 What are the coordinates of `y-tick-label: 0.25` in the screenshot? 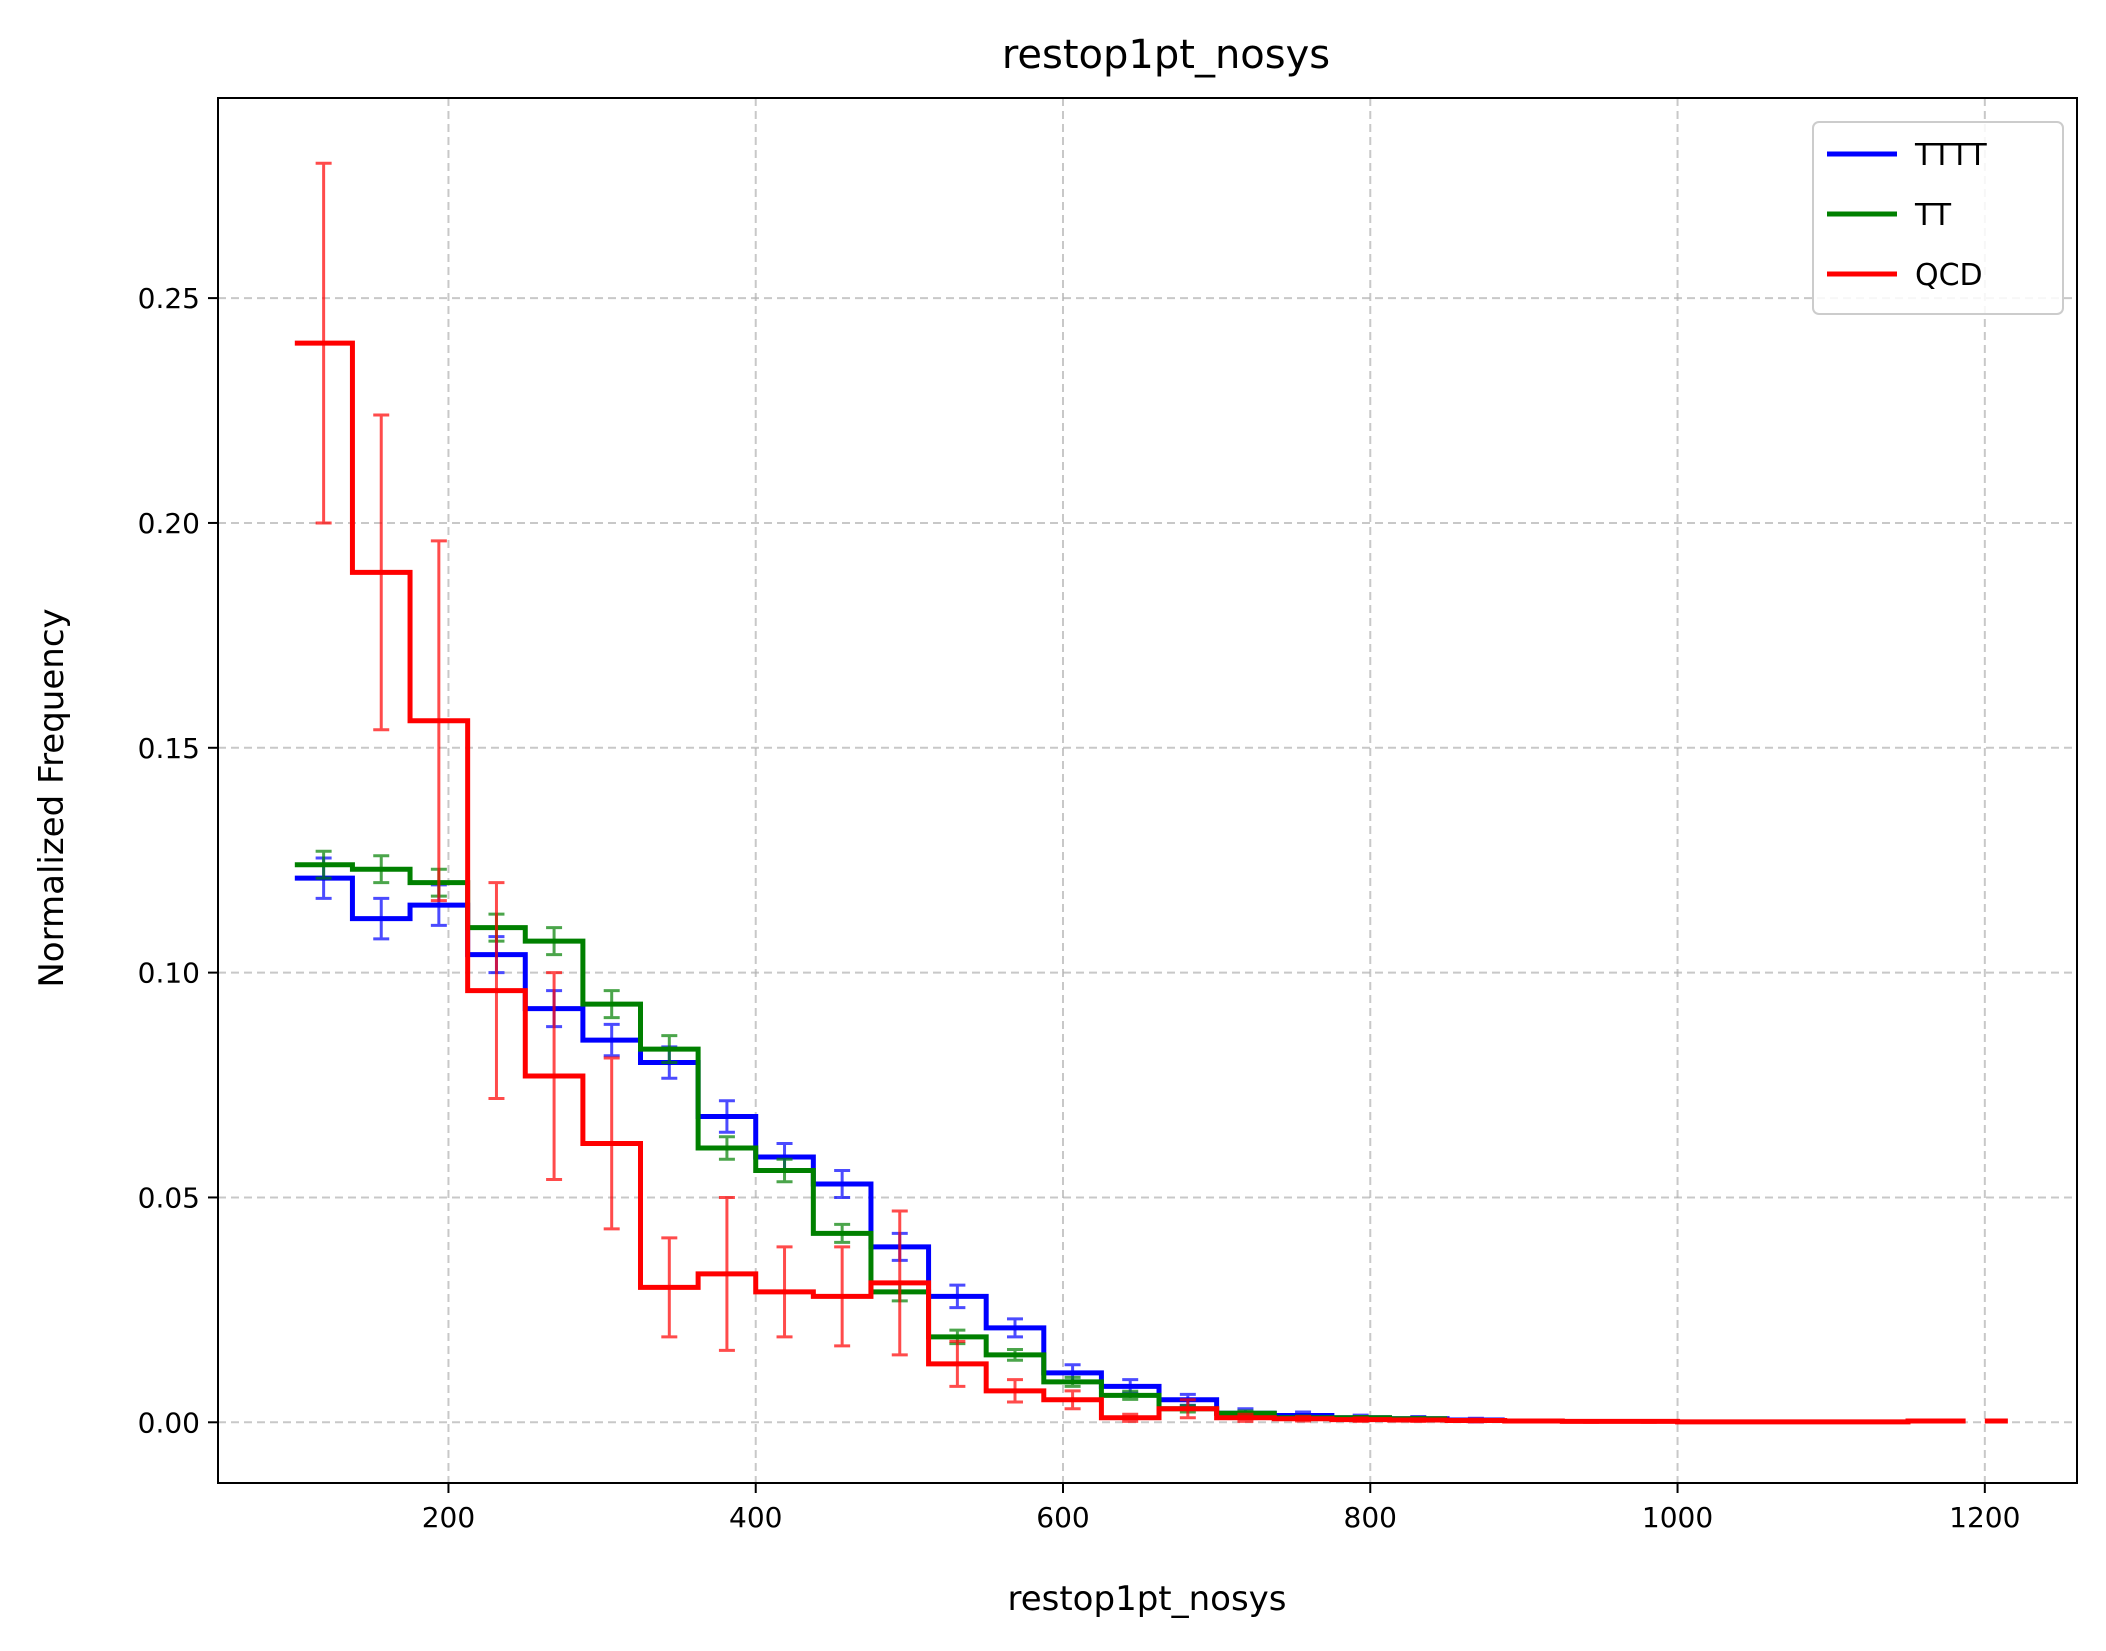 It's located at (169, 298).